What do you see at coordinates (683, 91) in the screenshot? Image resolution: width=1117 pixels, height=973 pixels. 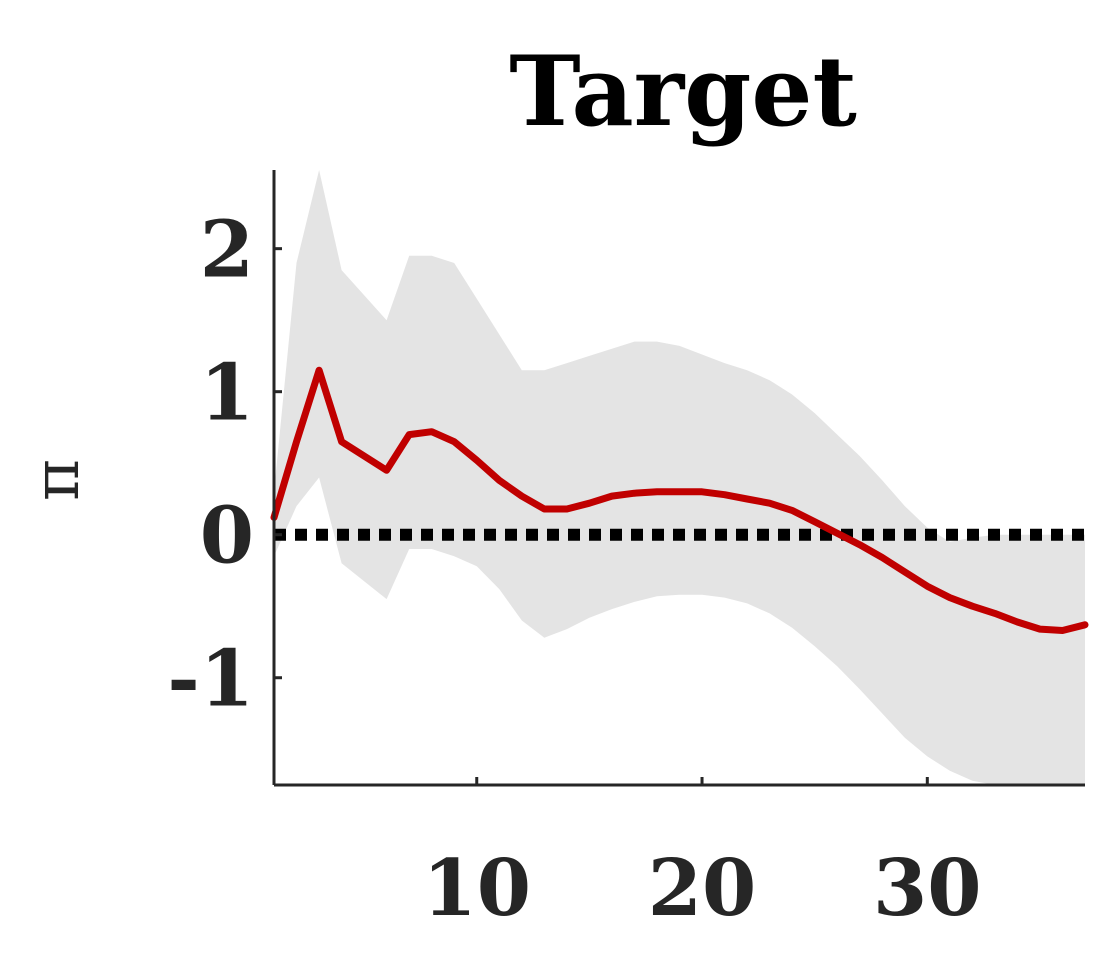 I see `chart-title: Target` at bounding box center [683, 91].